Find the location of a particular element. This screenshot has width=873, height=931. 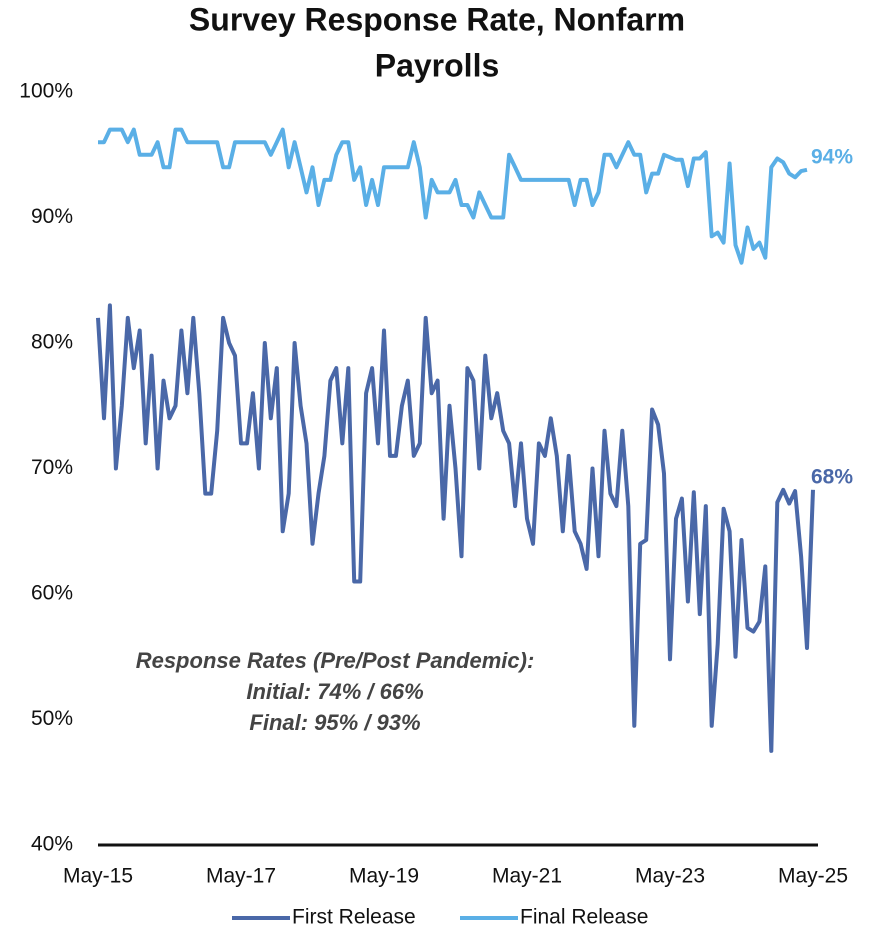

annotation: Response Rates (Pre/Post Pandemic): is located at coordinates (335, 660).